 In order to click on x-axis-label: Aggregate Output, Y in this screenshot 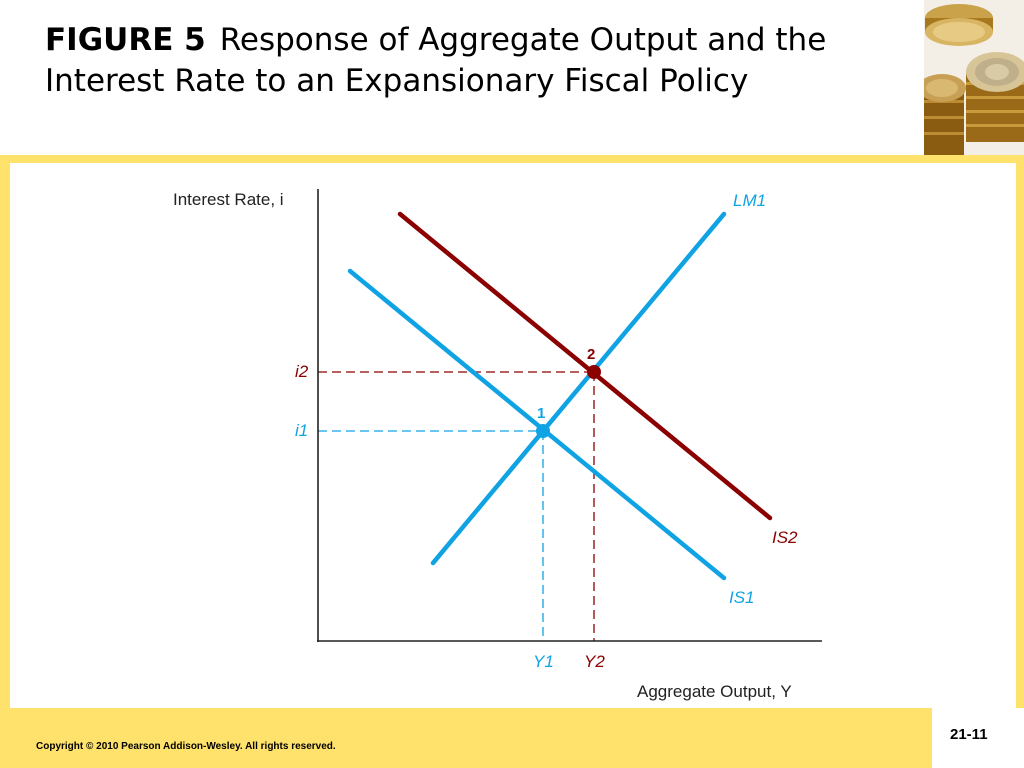, I will do `click(714, 691)`.